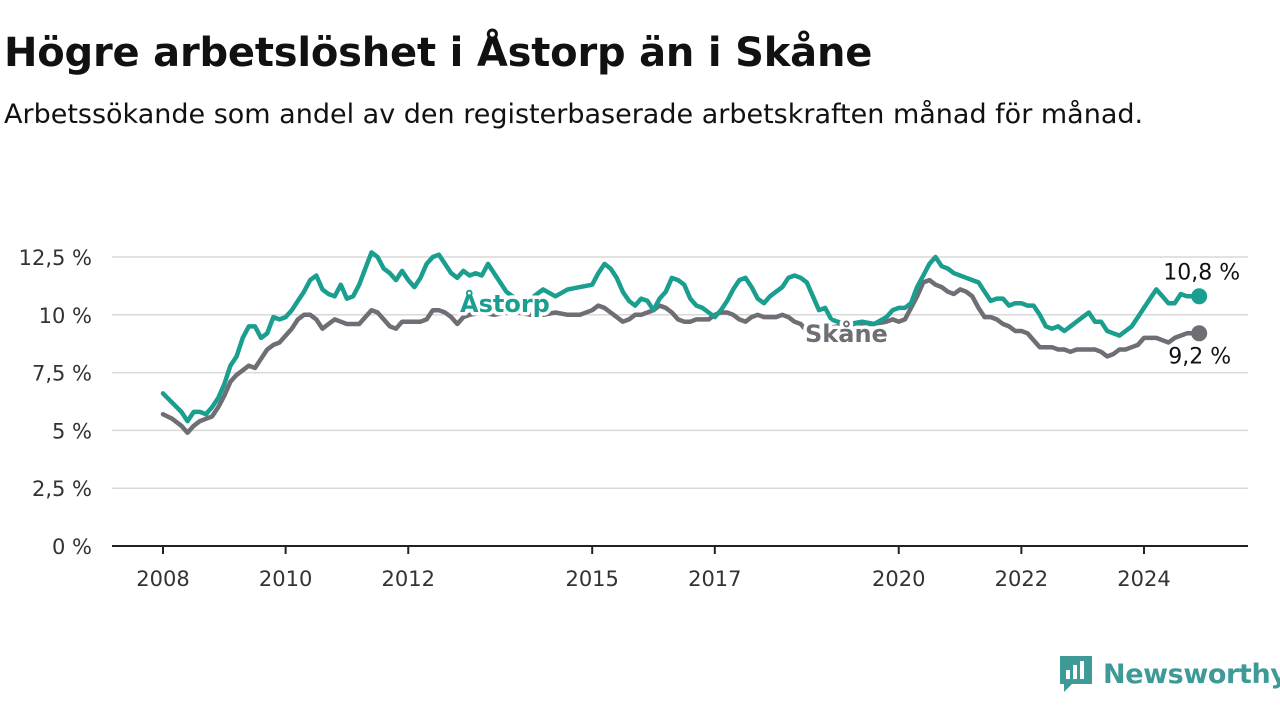 This screenshot has height=720, width=1280. What do you see at coordinates (846, 333) in the screenshot?
I see `series-label-skane: Skåne` at bounding box center [846, 333].